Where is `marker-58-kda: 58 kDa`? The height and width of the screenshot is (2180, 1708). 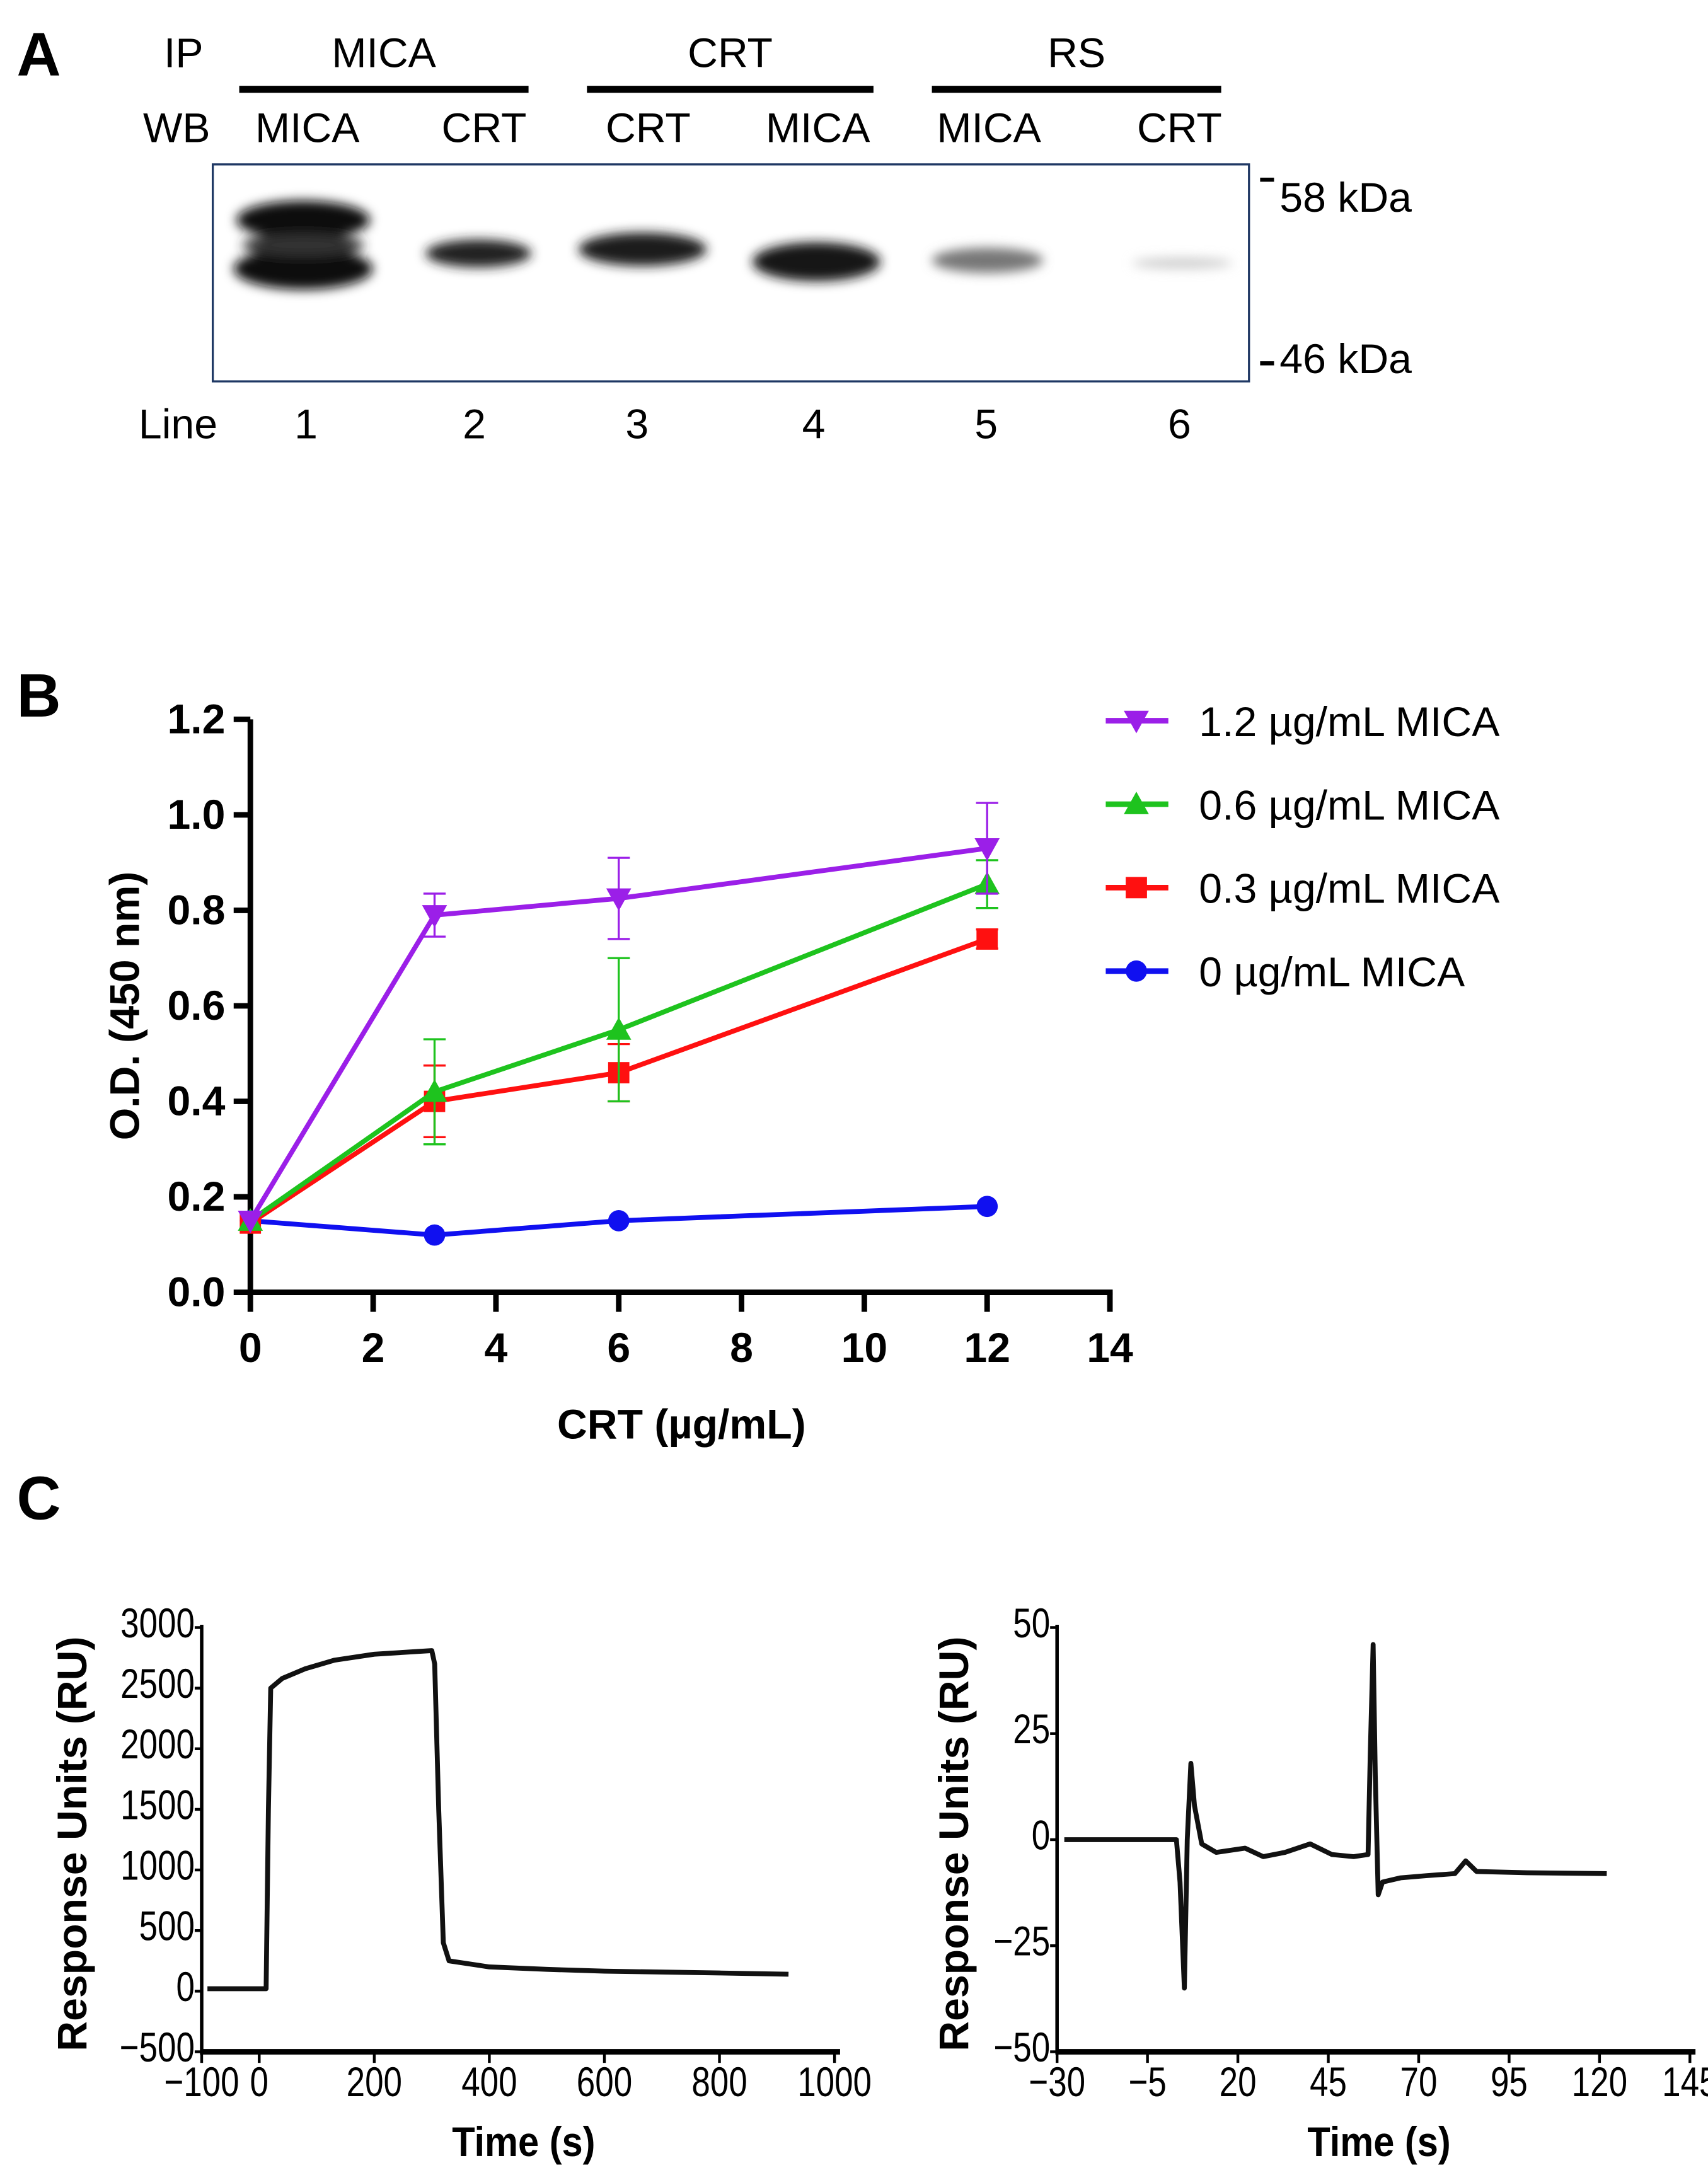 marker-58-kda: 58 kDa is located at coordinates (1345, 198).